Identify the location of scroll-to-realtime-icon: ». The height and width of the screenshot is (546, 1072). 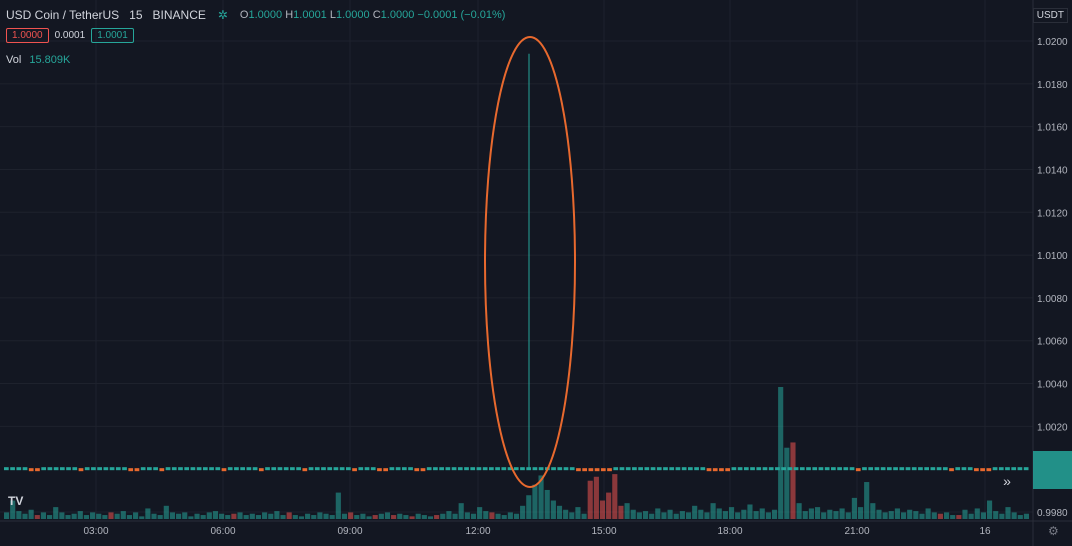
(1007, 481).